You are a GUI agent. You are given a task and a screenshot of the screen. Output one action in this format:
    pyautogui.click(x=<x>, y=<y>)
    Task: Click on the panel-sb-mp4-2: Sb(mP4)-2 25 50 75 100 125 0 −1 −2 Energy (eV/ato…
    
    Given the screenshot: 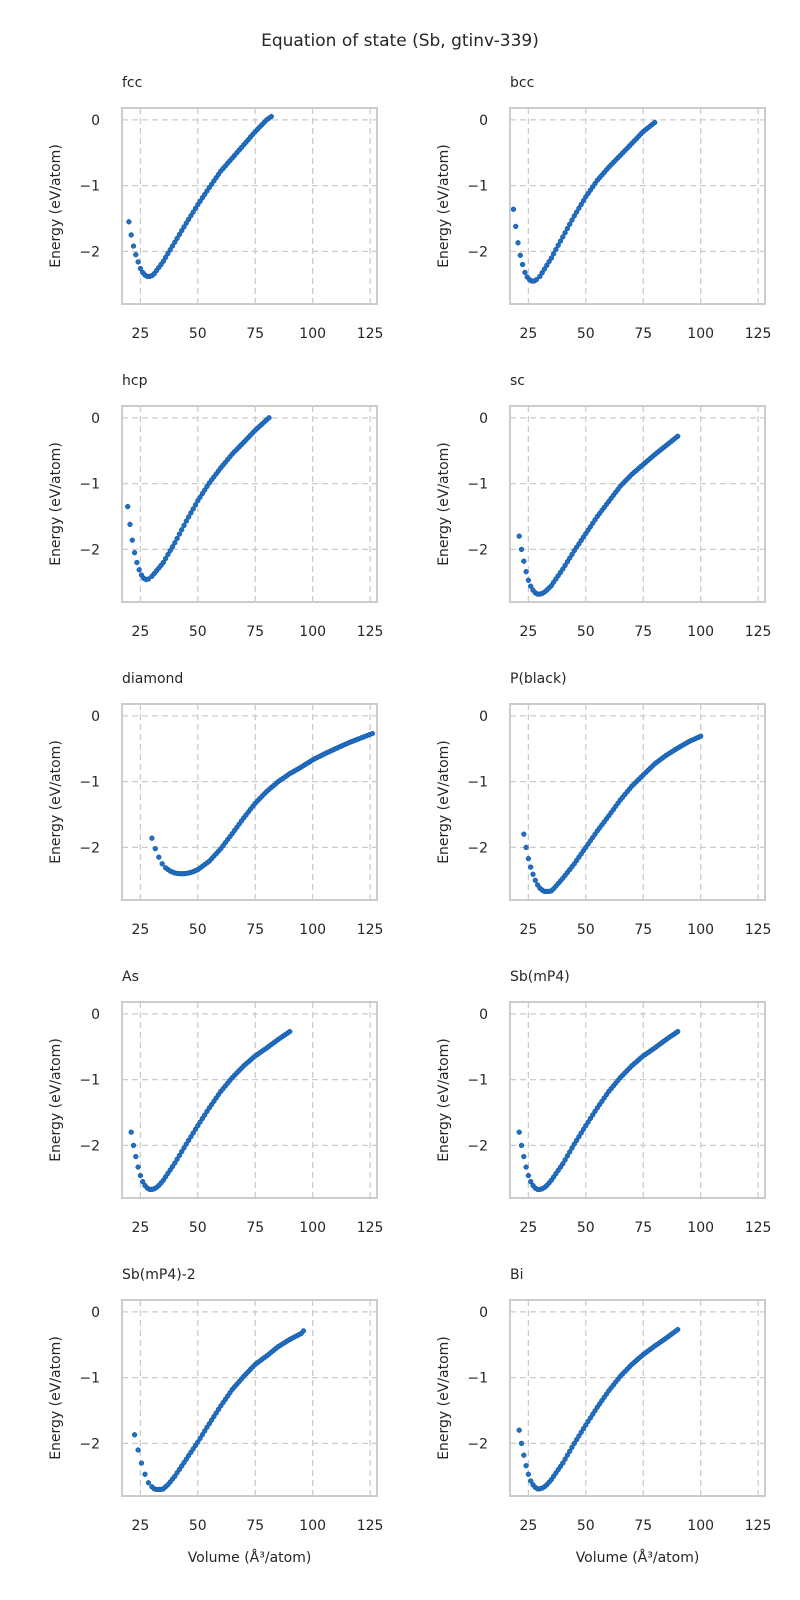 What is the action you would take?
    pyautogui.click(x=215, y=1416)
    